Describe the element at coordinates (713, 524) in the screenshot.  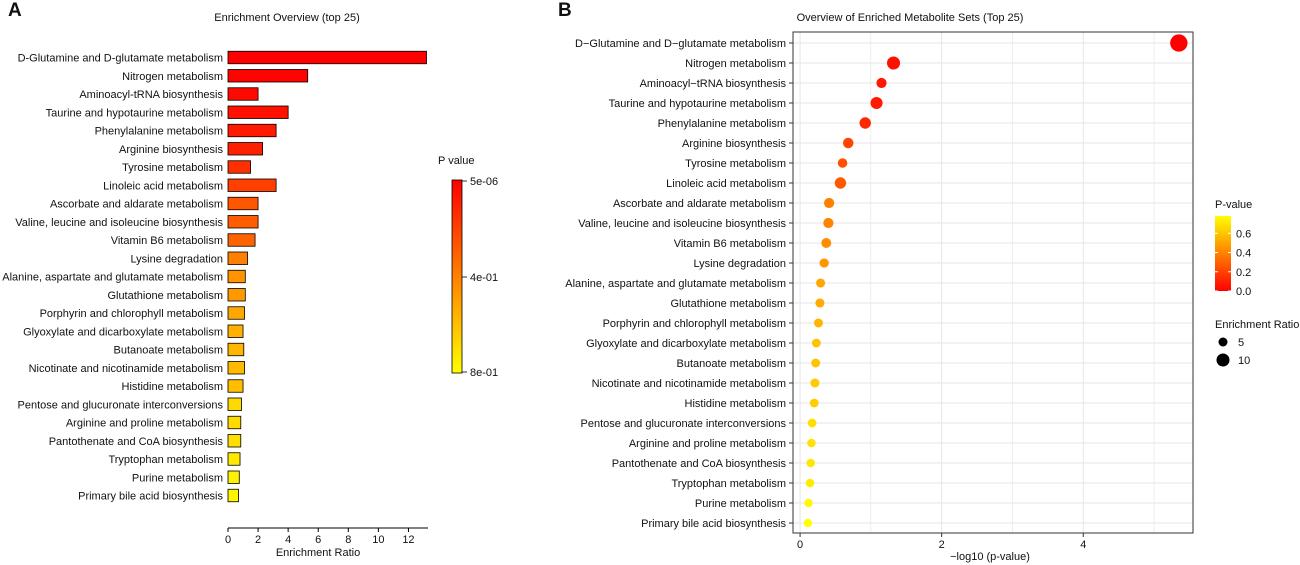
I see `panel-b-category-label: Primary bile acid biosynthesis` at that location.